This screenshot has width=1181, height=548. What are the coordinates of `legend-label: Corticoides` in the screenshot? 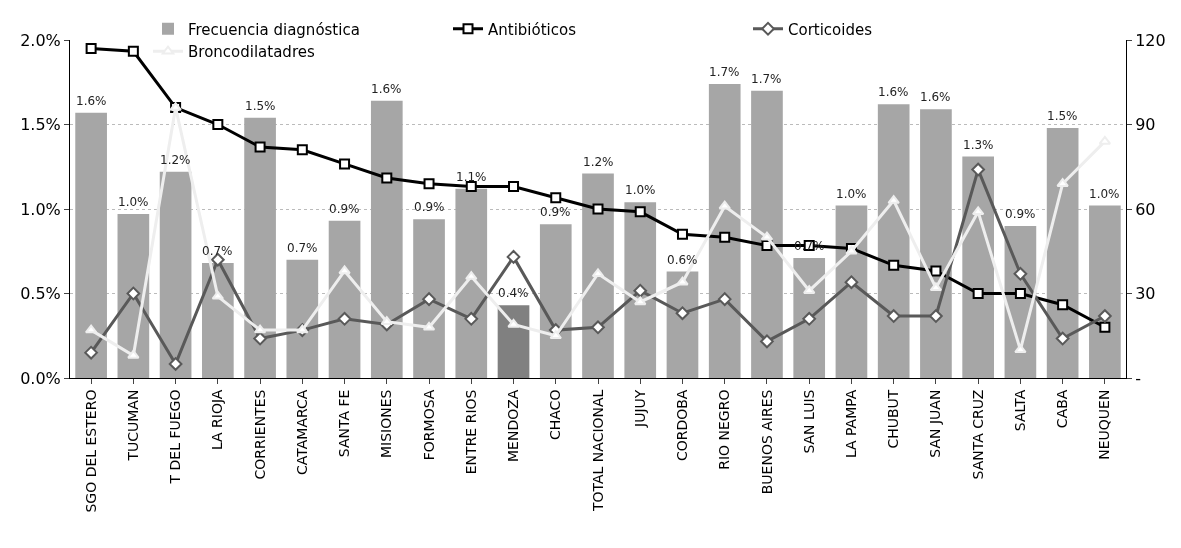 It's located at (830, 29).